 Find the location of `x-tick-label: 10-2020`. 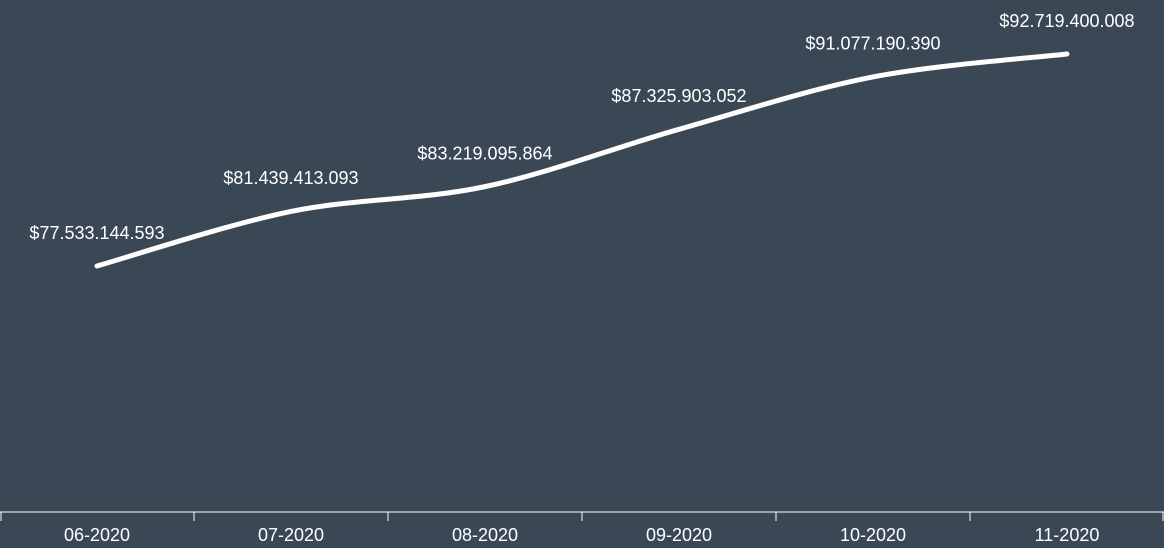

x-tick-label: 10-2020 is located at coordinates (873, 535).